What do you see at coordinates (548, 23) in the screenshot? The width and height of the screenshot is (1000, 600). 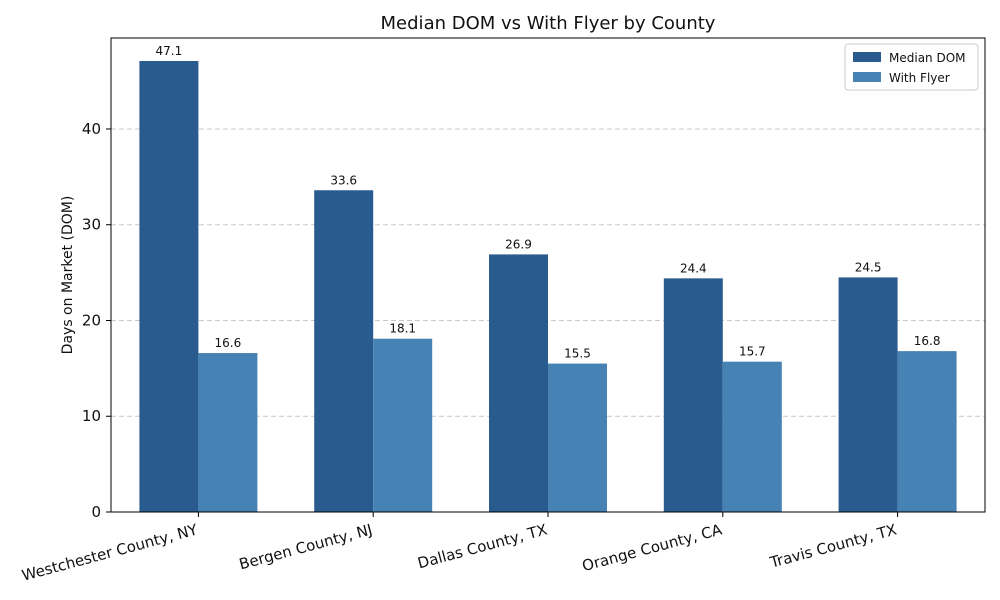 I see `chart-title: Median DOM vs With Flyer by County` at bounding box center [548, 23].